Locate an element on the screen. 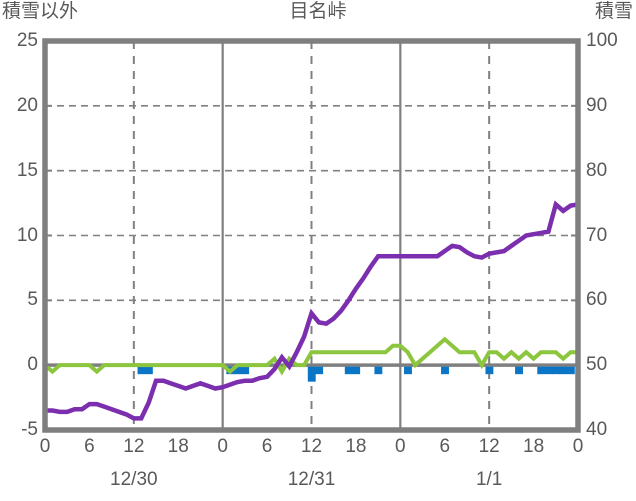  y-axis-right-tick-label: 90 is located at coordinates (597, 105).